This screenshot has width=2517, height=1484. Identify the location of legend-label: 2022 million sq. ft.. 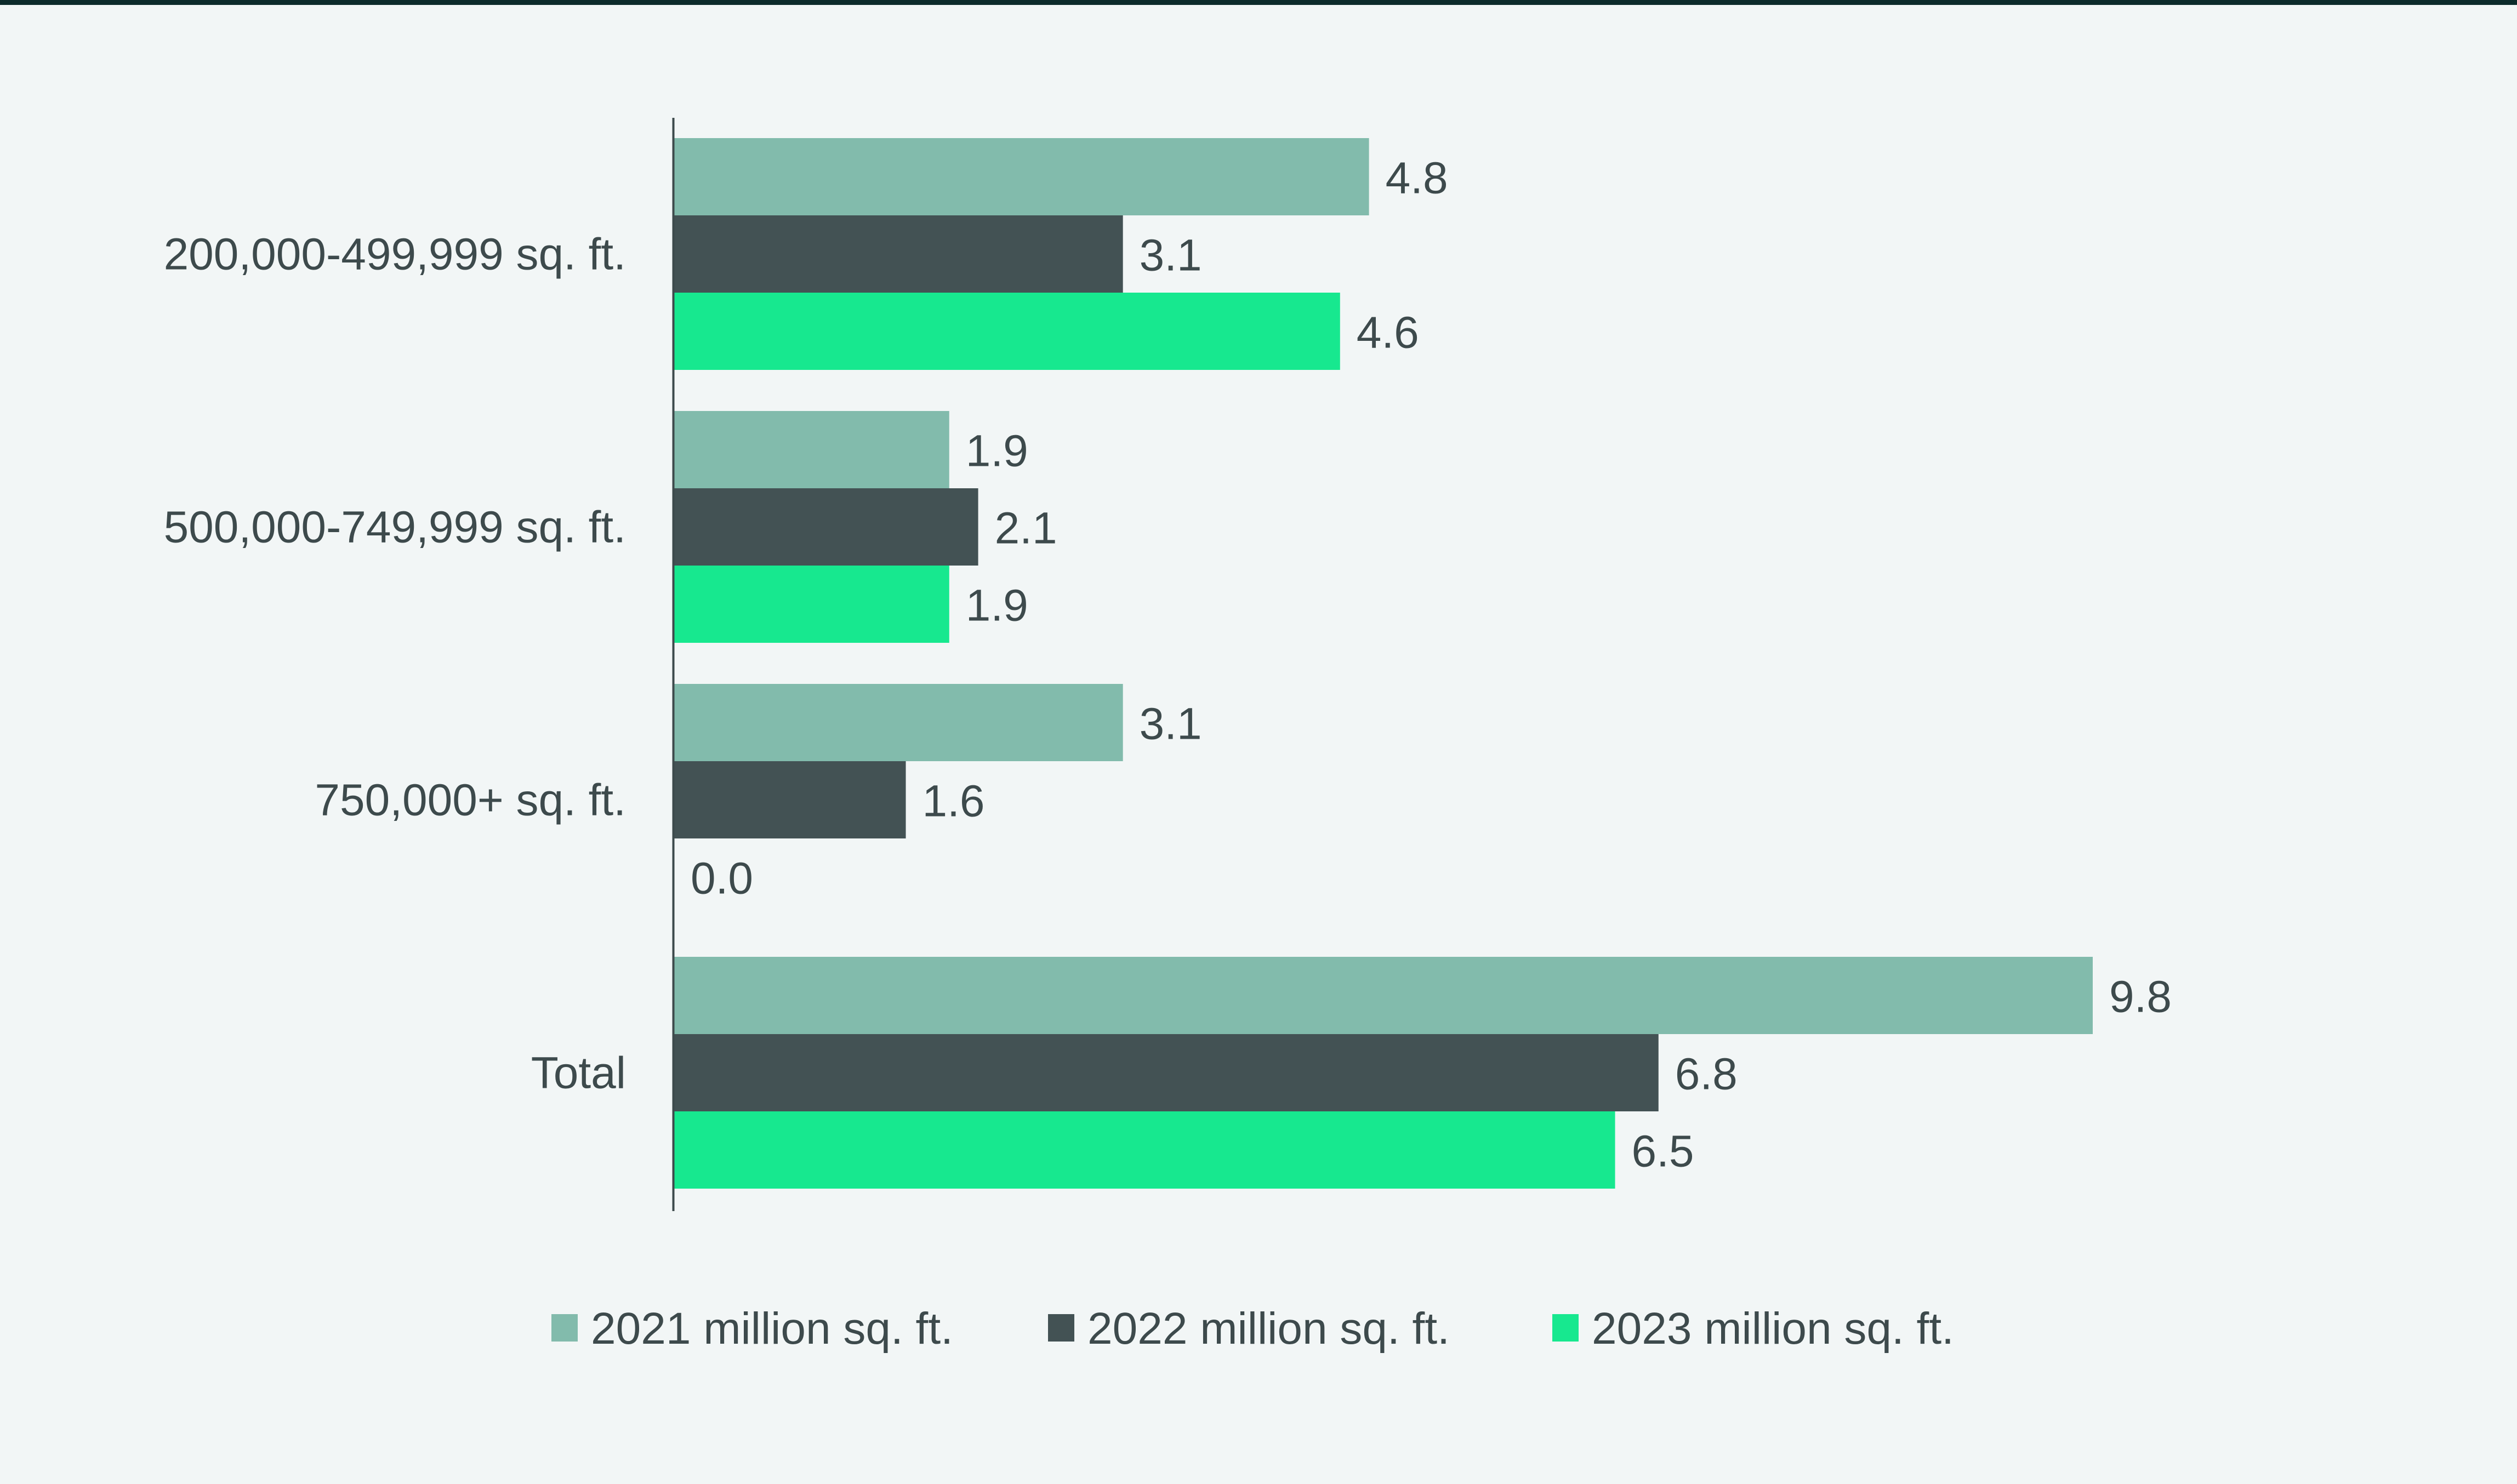
(1269, 1329).